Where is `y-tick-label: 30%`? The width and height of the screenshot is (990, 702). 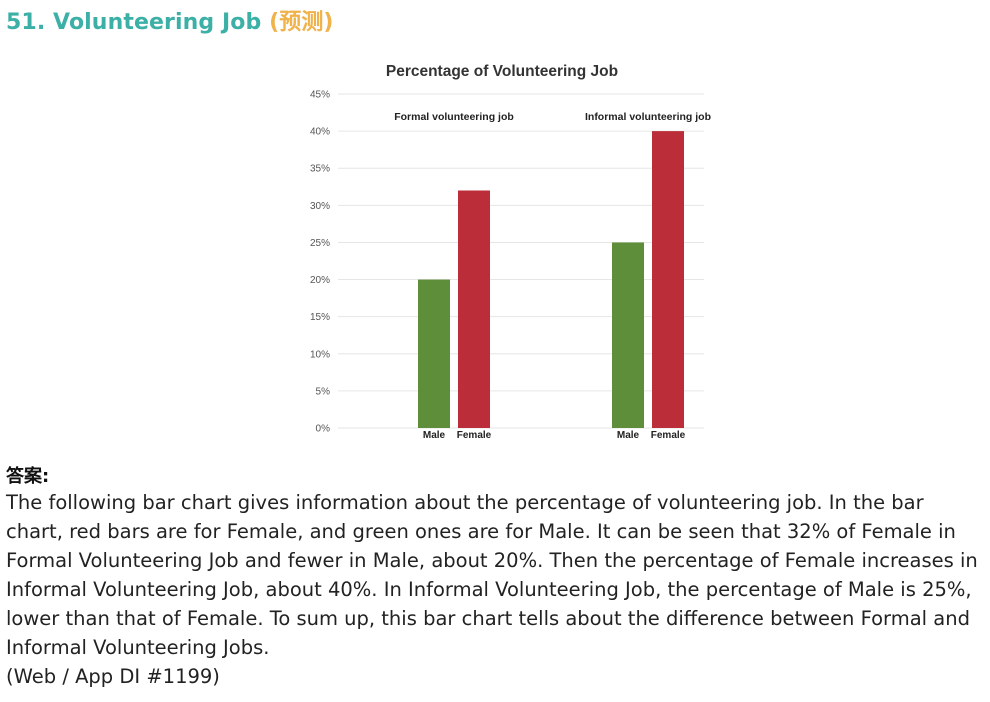
y-tick-label: 30% is located at coordinates (320, 206).